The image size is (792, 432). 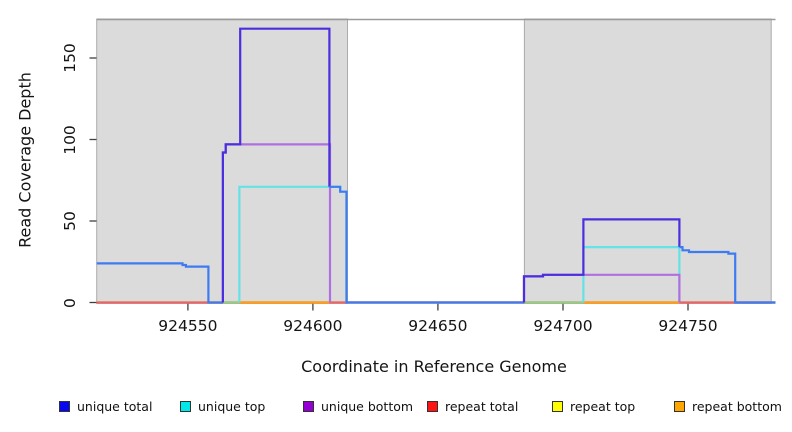 What do you see at coordinates (25, 160) in the screenshot?
I see `y-axis-title: Read Coverage Depth` at bounding box center [25, 160].